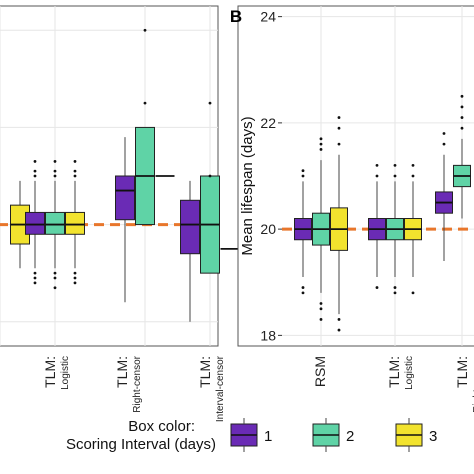  I want to click on x-tick-label: RSM, so click(320, 371).